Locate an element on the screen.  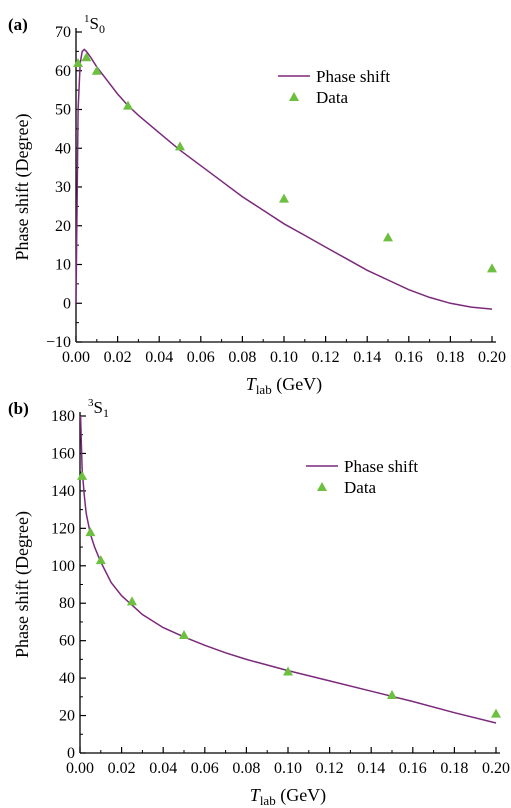
state-label-sub: 1 is located at coordinates (106, 413).